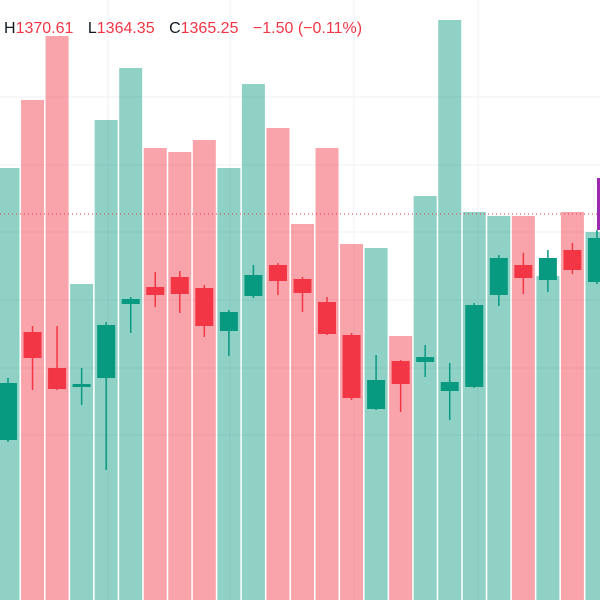  I want to click on value: 1365.25, so click(209, 28).